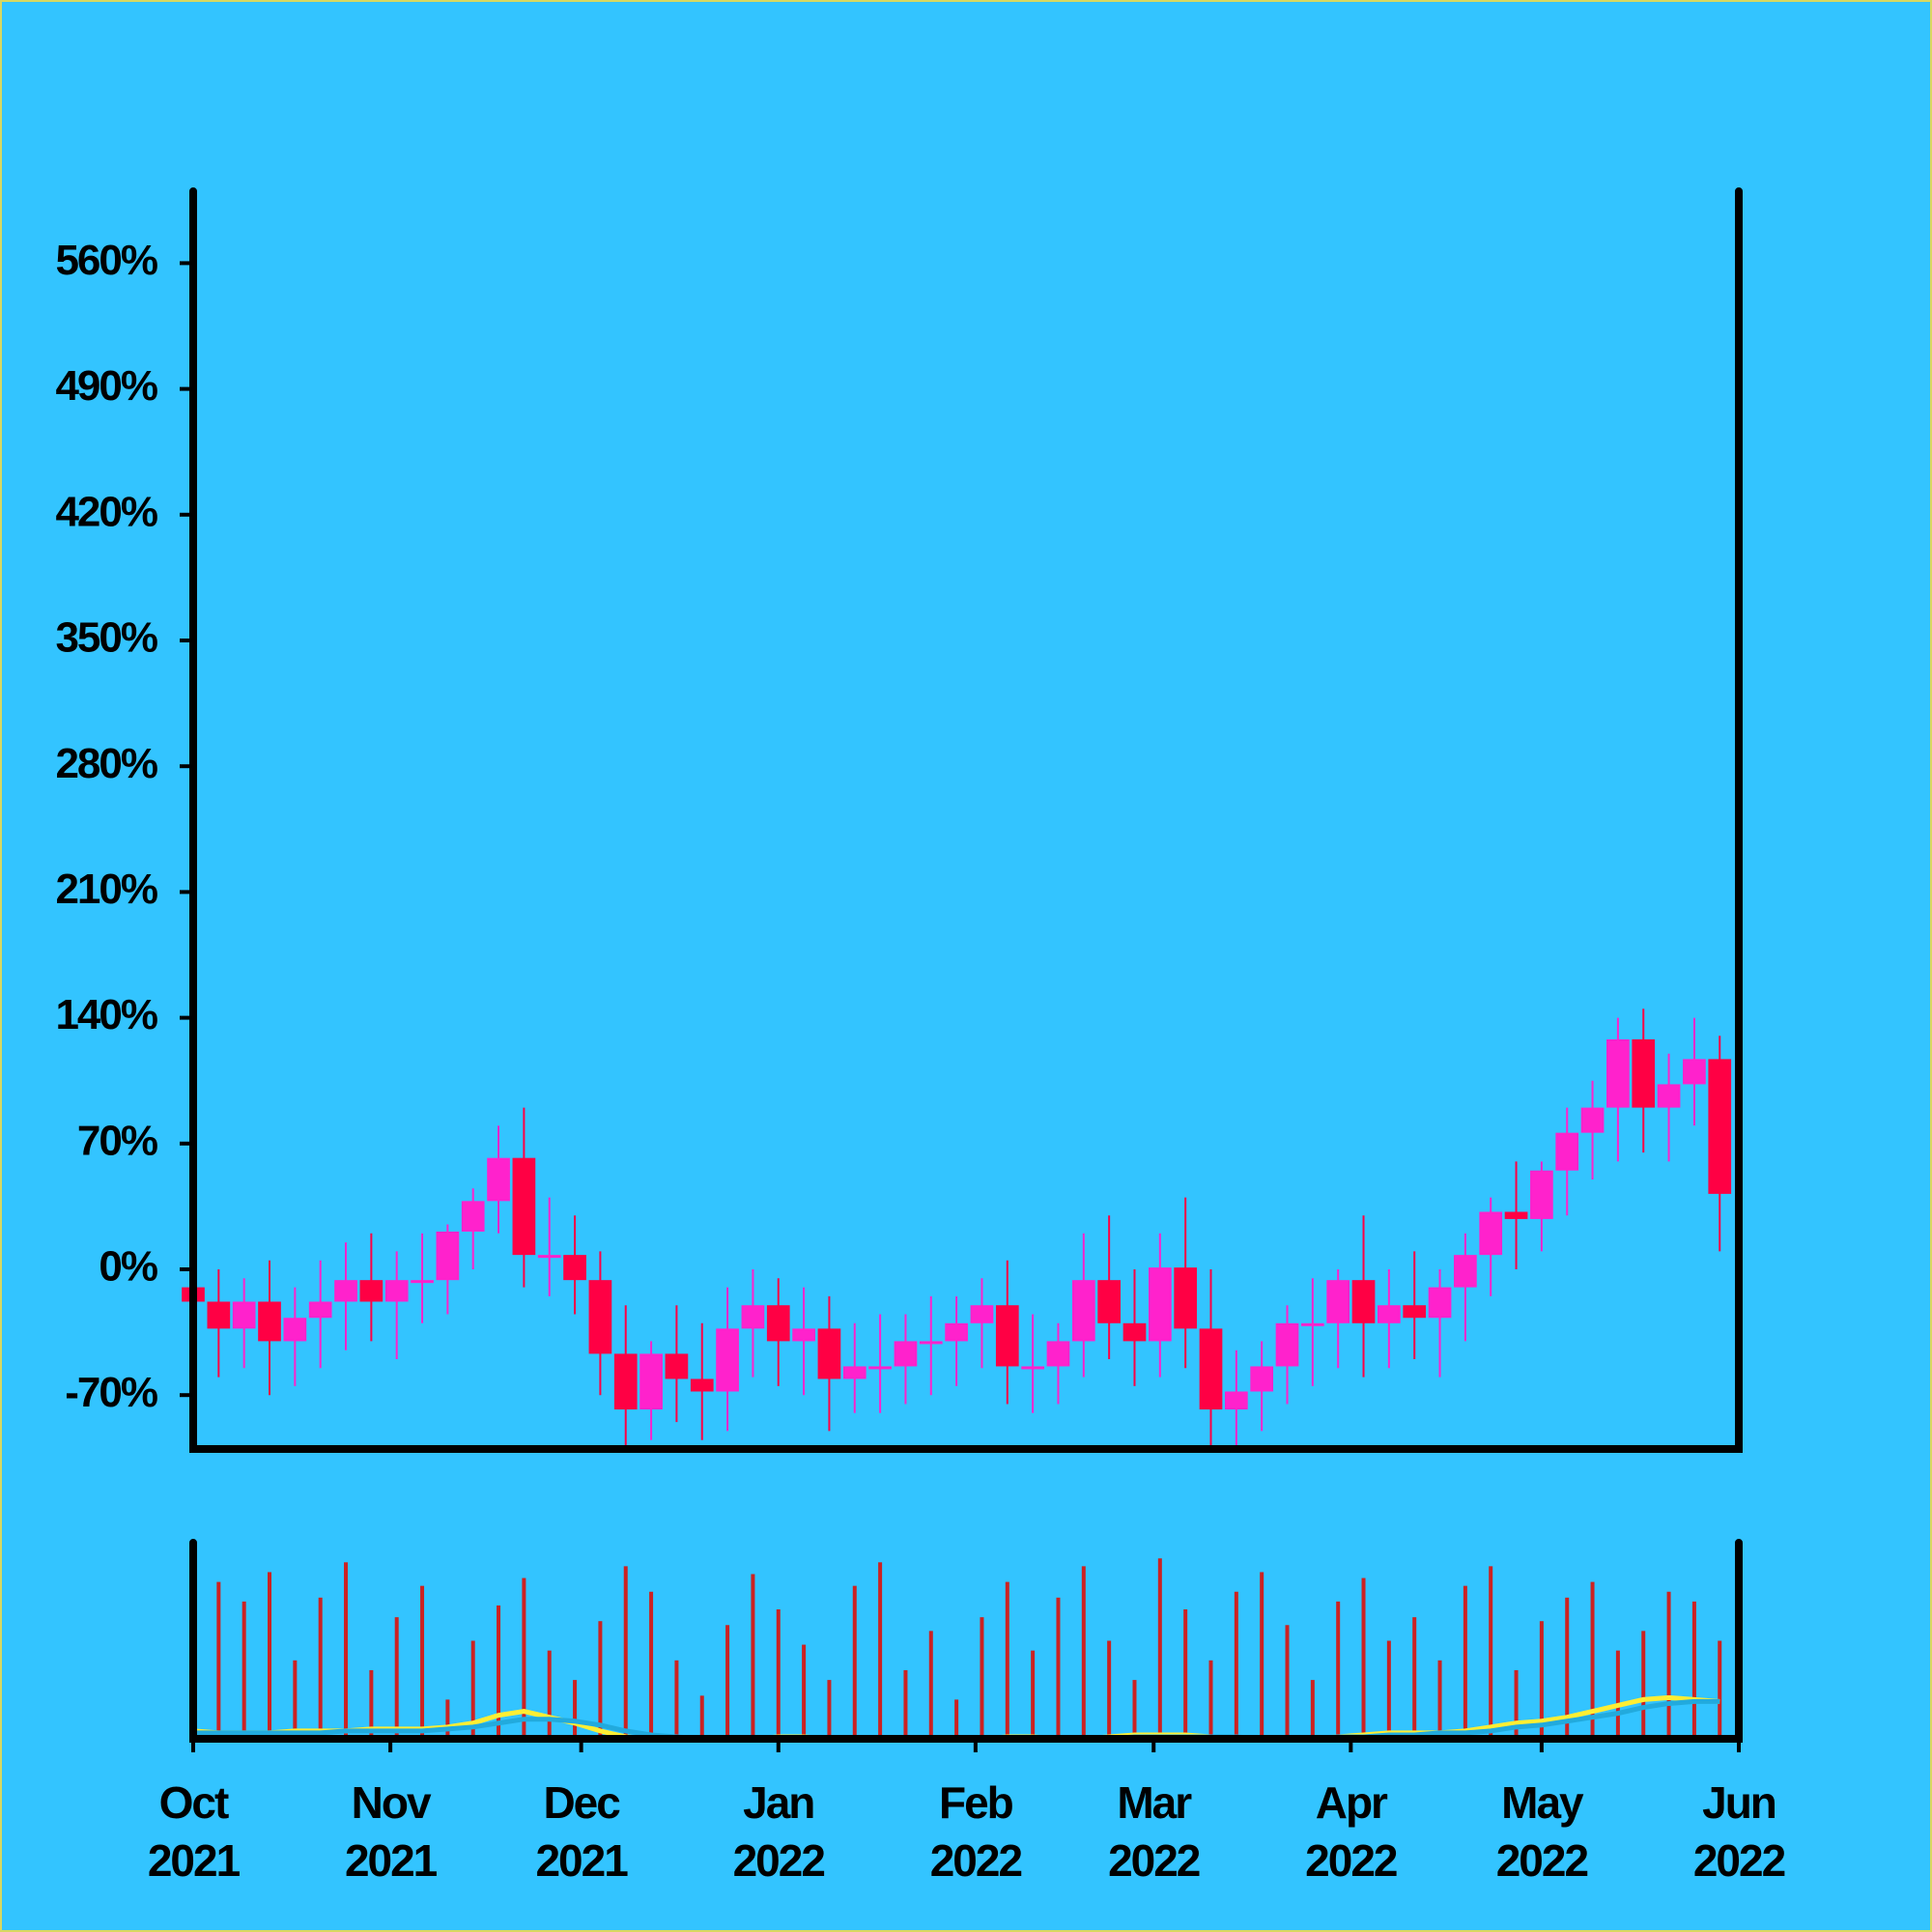 The height and width of the screenshot is (1932, 1932). I want to click on x-tick-label: Mar 2022, so click(1154, 1831).